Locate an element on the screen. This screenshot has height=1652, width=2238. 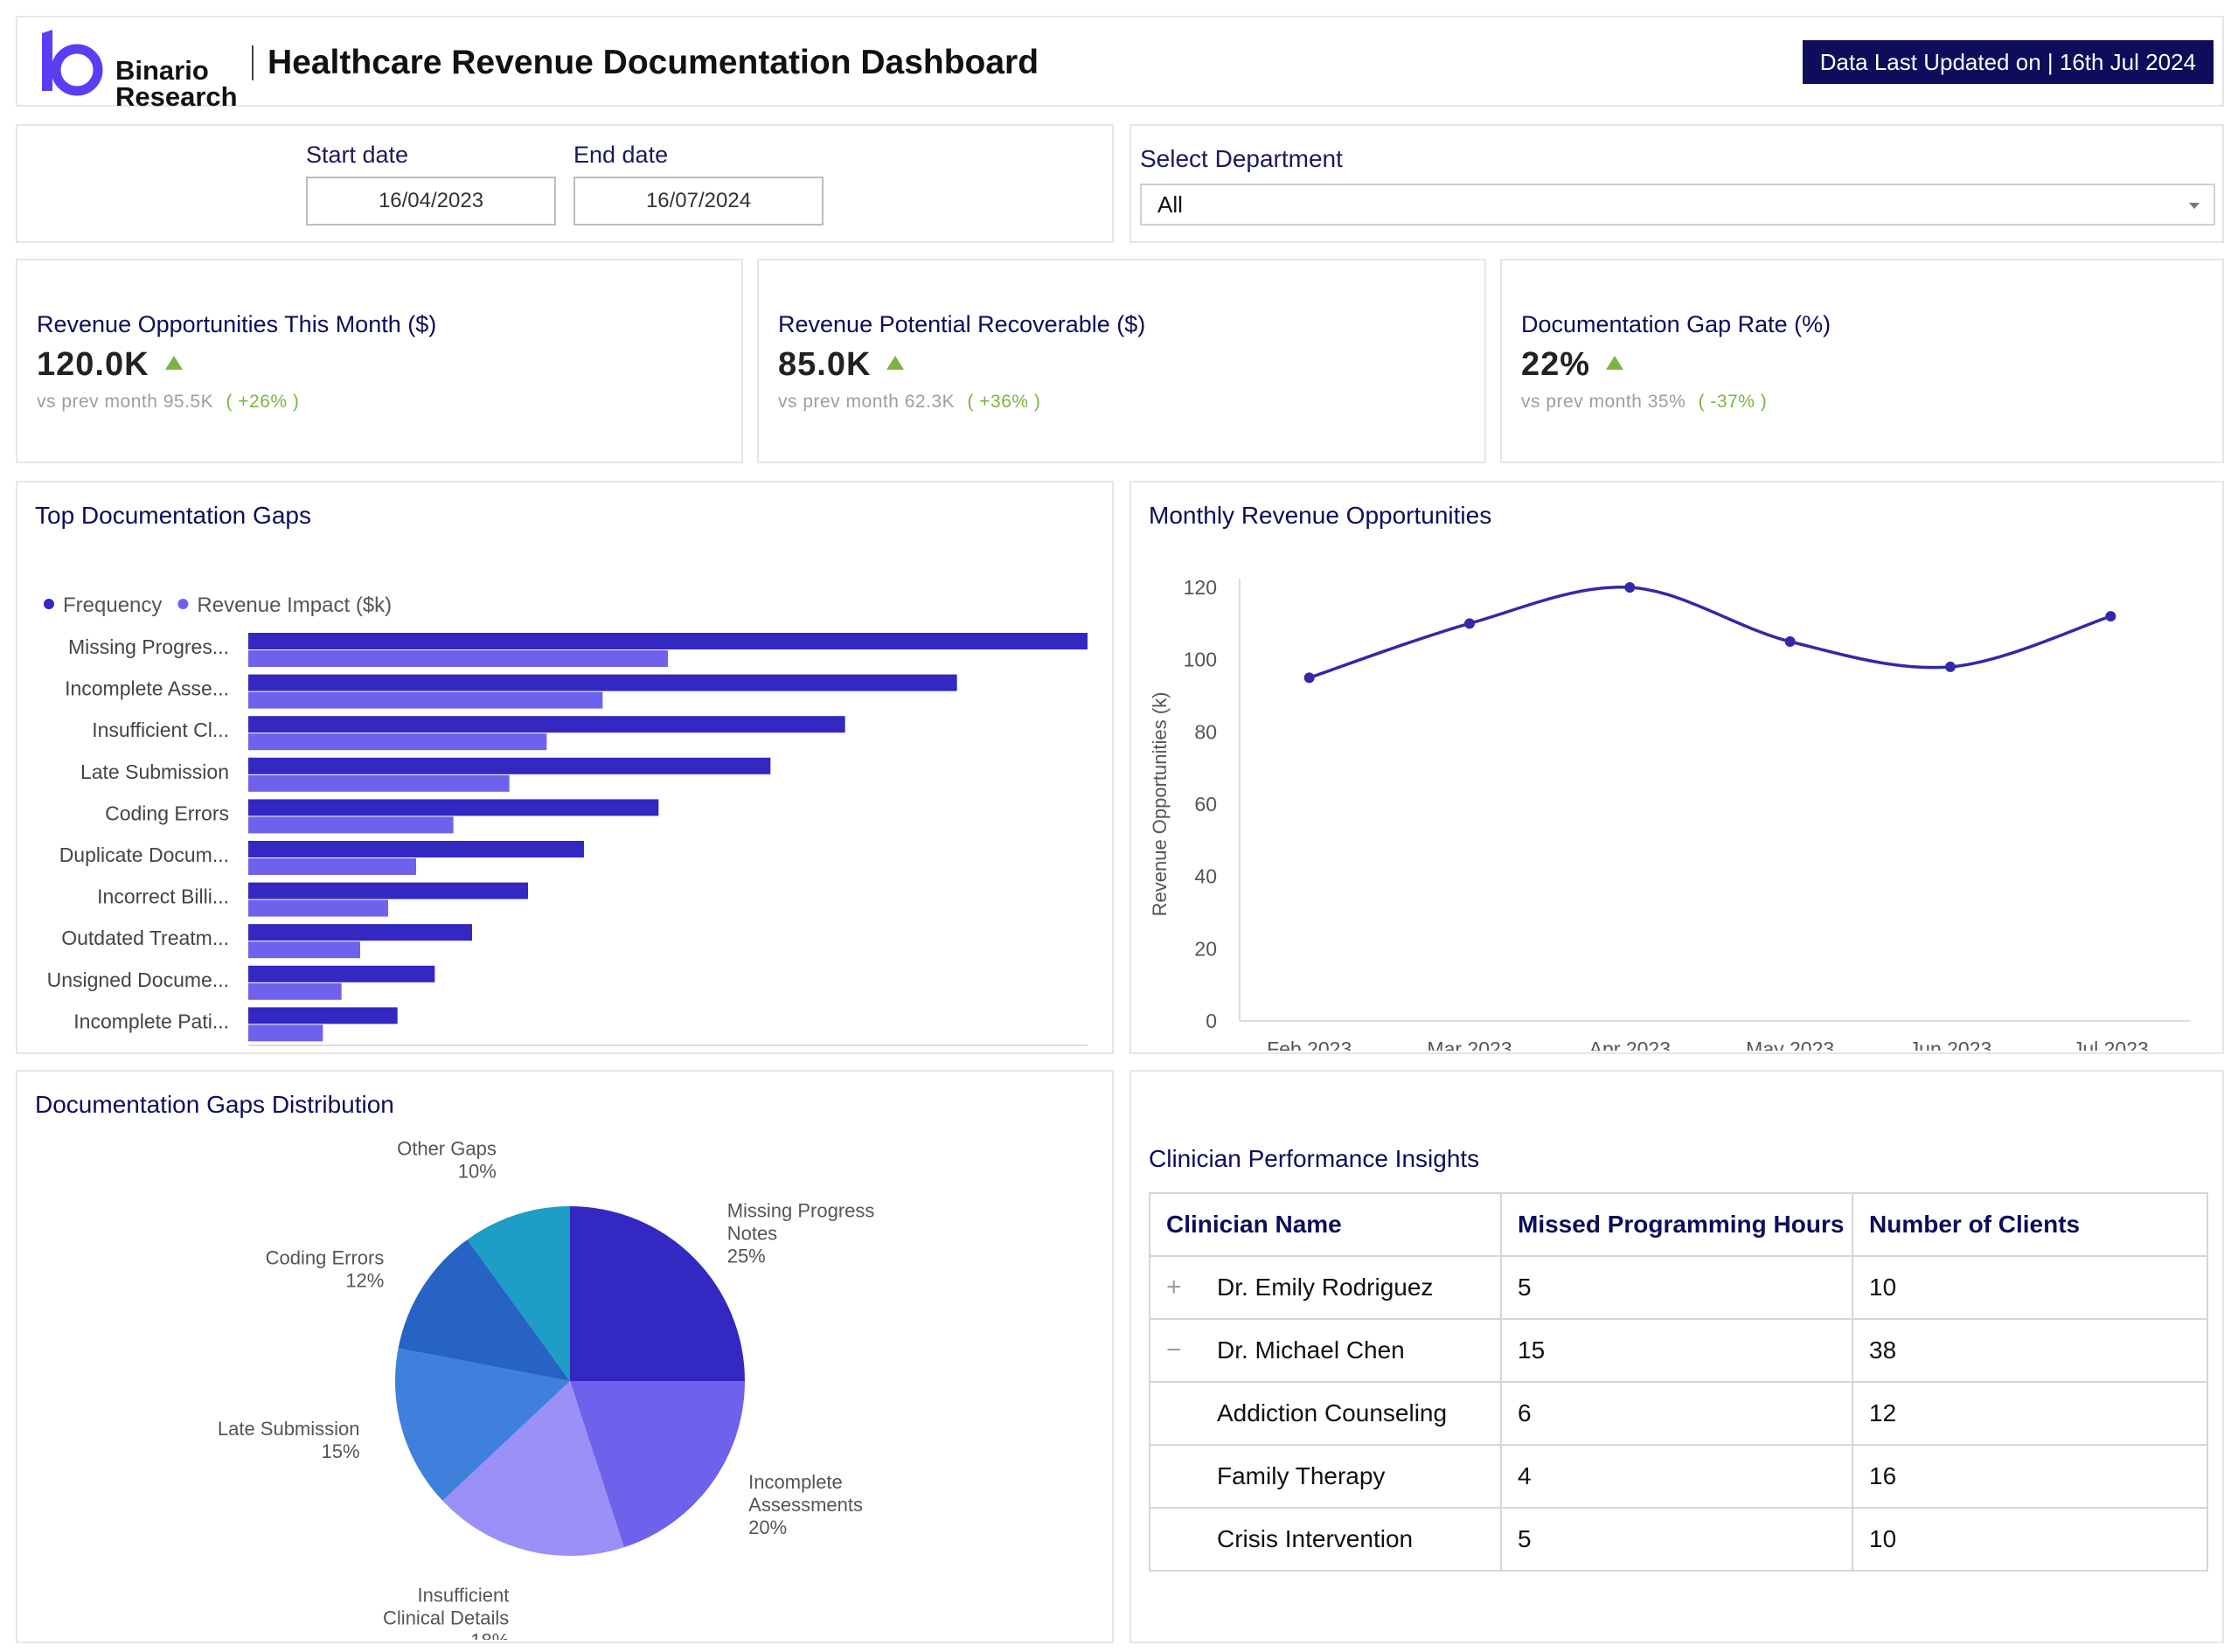
slice-name-label: Notes is located at coordinates (752, 1233).